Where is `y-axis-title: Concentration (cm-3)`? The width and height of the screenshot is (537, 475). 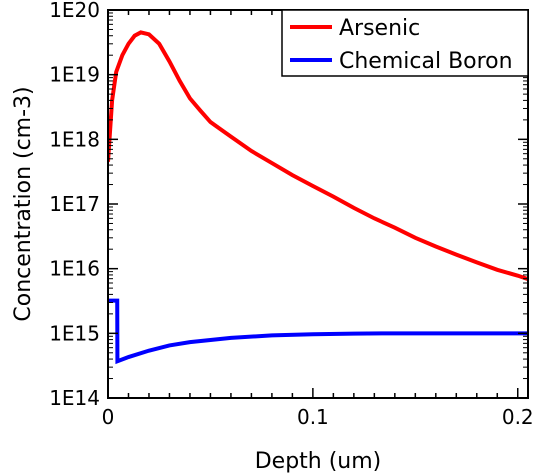
y-axis-title: Concentration (cm-3) is located at coordinates (23, 203).